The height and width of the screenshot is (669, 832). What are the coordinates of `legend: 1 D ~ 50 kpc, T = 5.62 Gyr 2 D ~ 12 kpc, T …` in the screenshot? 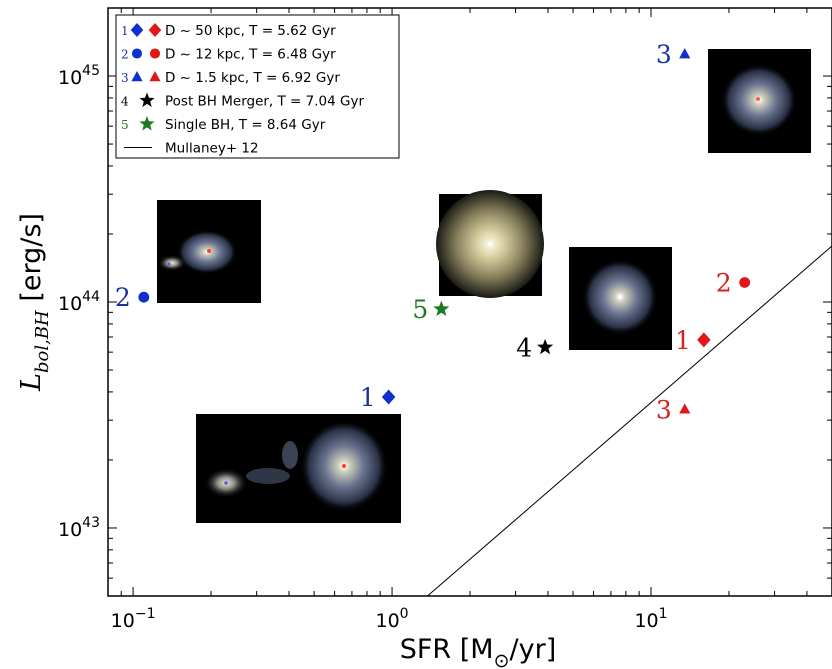 It's located at (257, 86).